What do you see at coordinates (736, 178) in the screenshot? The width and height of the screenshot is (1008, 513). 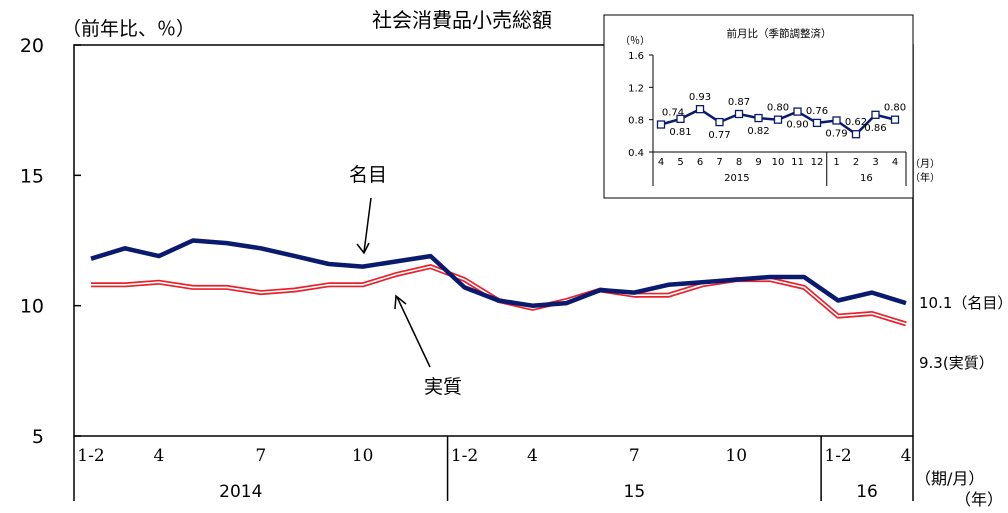 I see `inset-x-year-label: 2015` at bounding box center [736, 178].